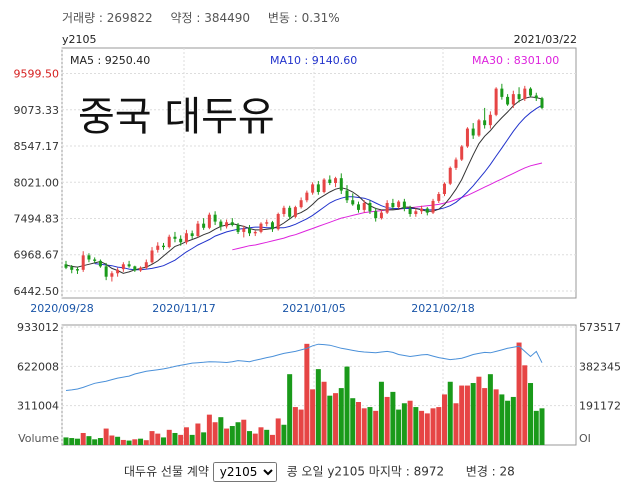  I want to click on volume-stat: 거래량 : 269822, so click(107, 18).